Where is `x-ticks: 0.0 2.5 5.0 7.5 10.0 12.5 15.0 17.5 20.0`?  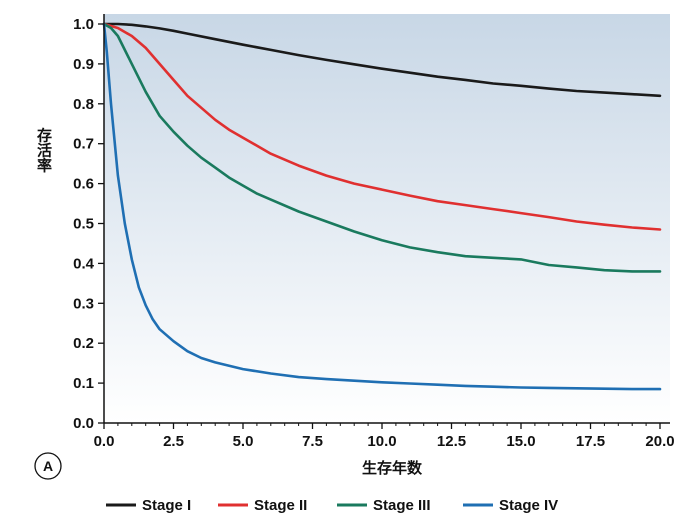 x-ticks: 0.0 2.5 5.0 7.5 10.0 12.5 15.0 17.5 20.0 is located at coordinates (384, 436).